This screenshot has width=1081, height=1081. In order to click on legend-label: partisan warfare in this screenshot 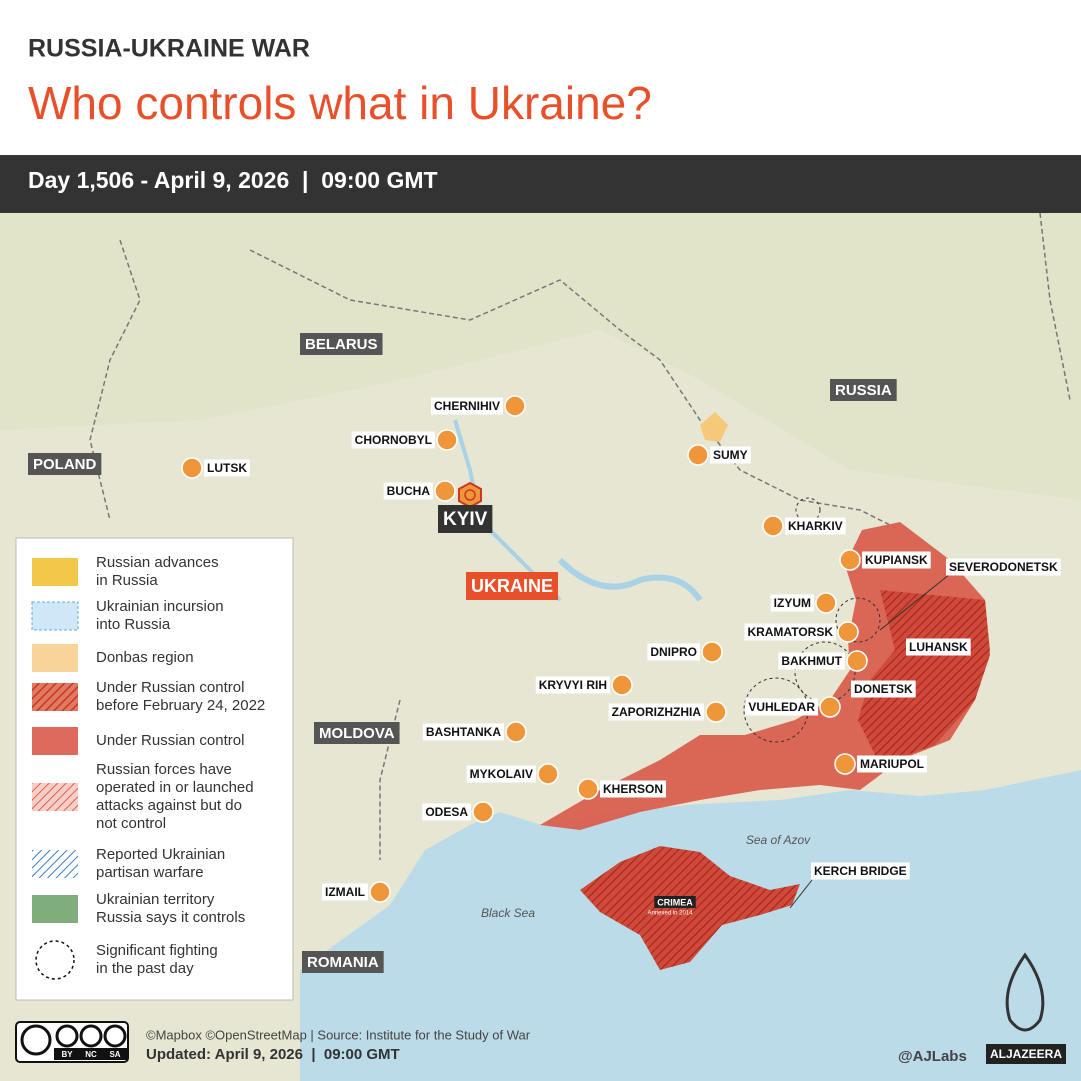, I will do `click(150, 872)`.